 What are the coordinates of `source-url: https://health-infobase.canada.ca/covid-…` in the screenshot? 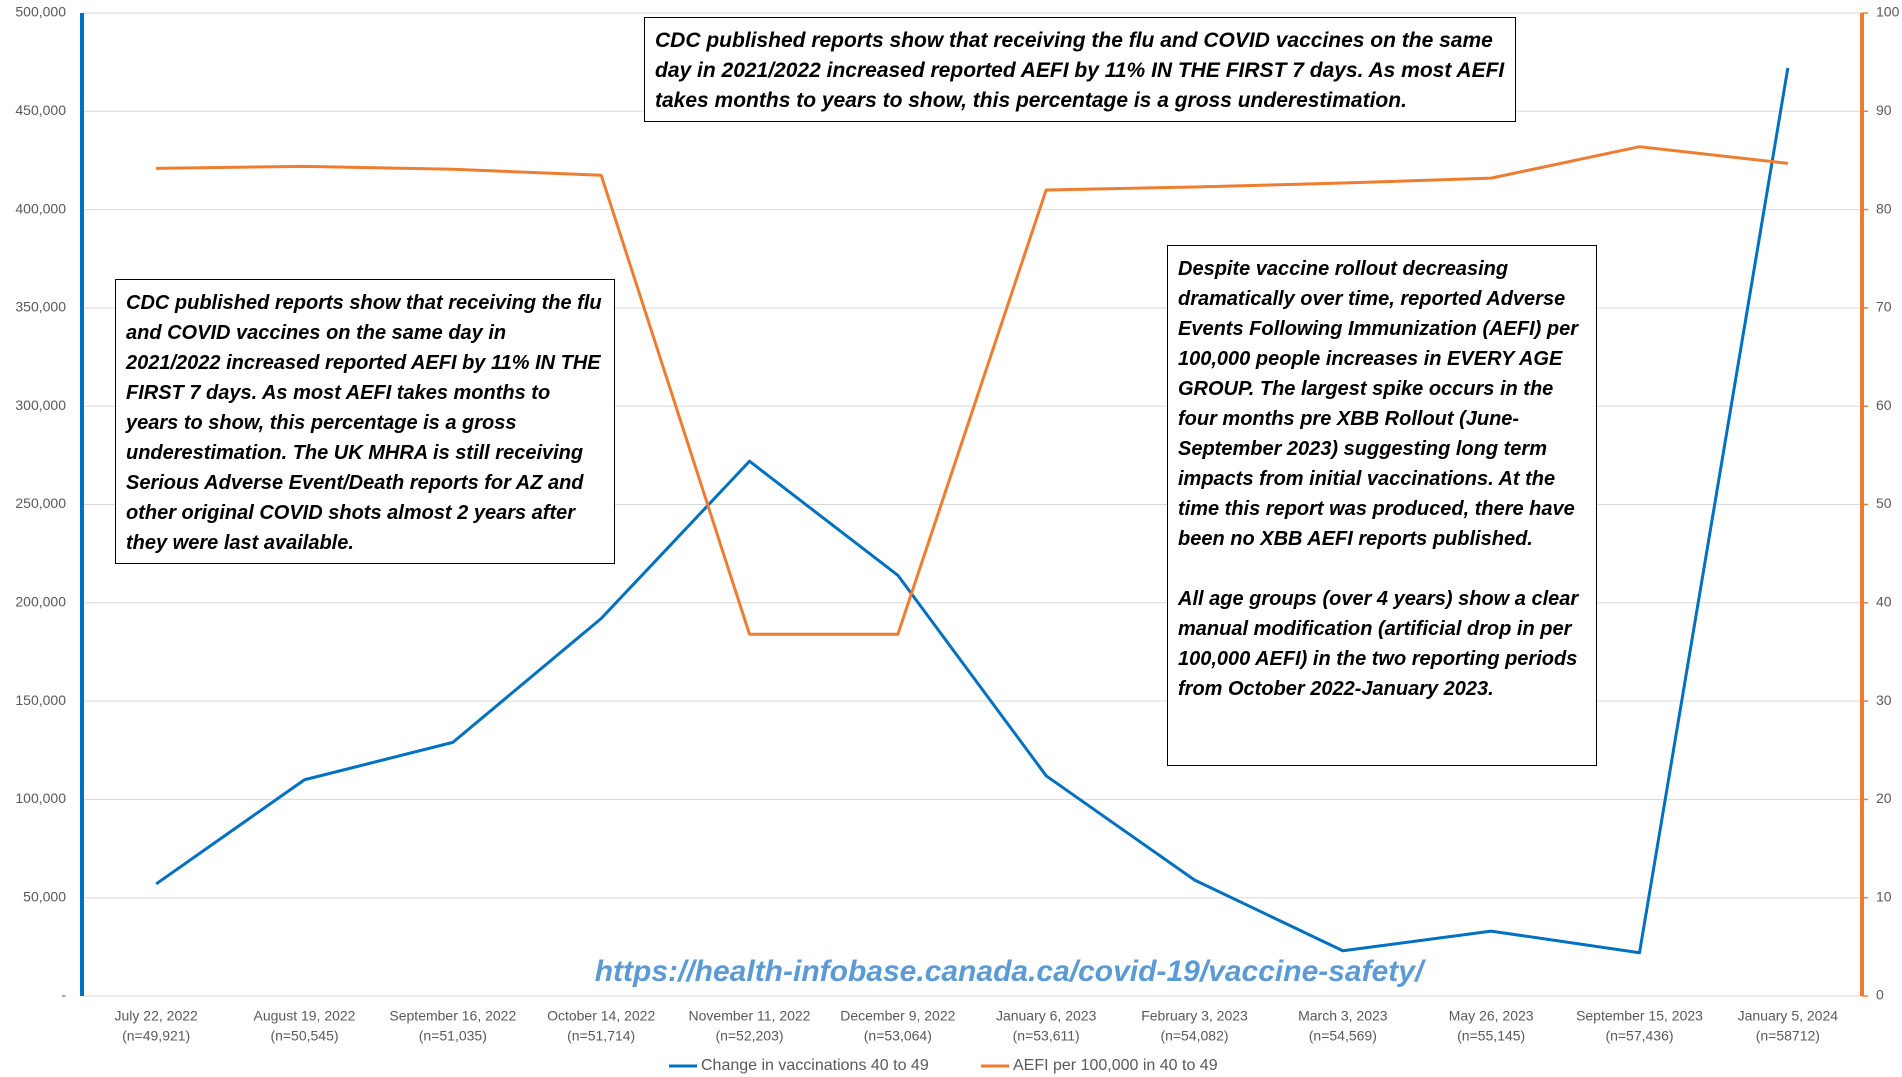 It's located at (1009, 971).